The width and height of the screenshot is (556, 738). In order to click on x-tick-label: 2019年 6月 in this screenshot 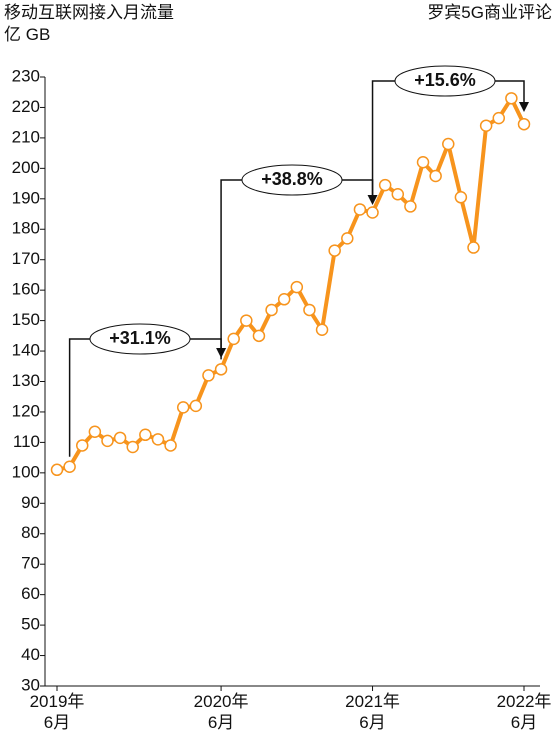, I will do `click(57, 712)`.